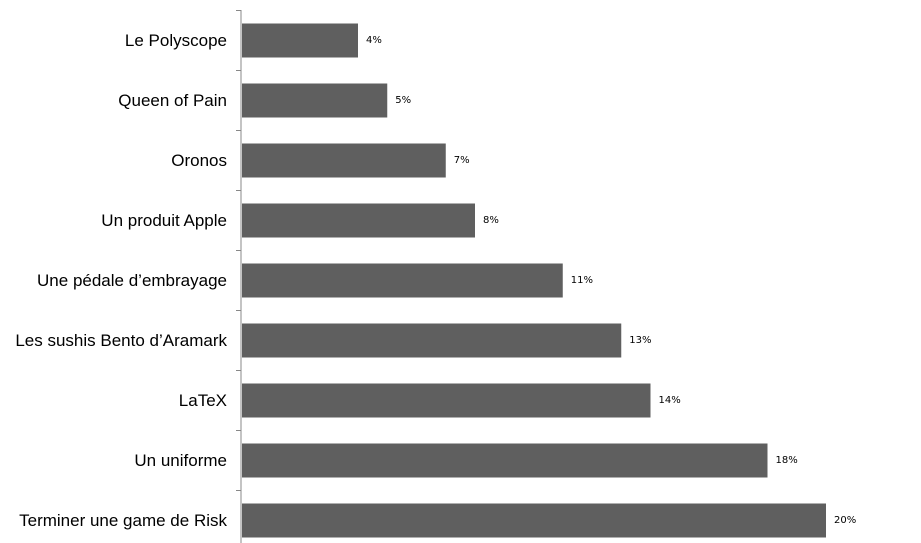 This screenshot has height=543, width=921. What do you see at coordinates (199, 160) in the screenshot?
I see `category-label: Oronos` at bounding box center [199, 160].